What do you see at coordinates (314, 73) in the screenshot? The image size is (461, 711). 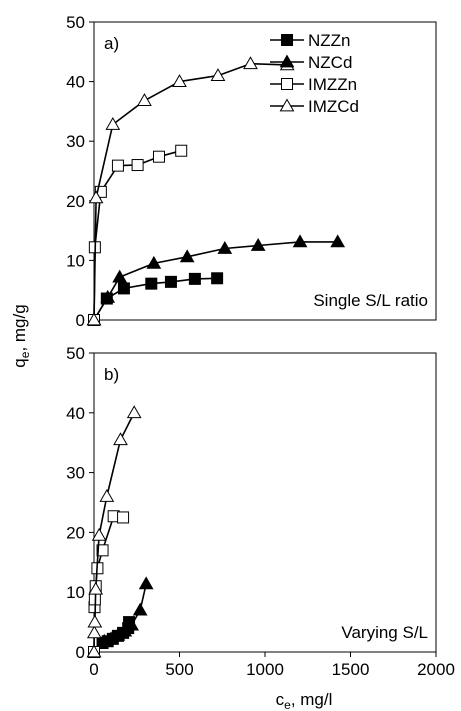 I see `legend: NZZn NZCd IMZZn IMZCd` at bounding box center [314, 73].